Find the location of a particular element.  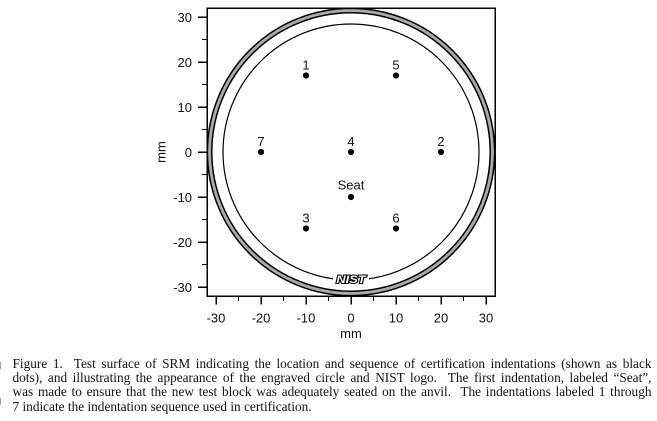

svg-text: 6 is located at coordinates (395, 218).